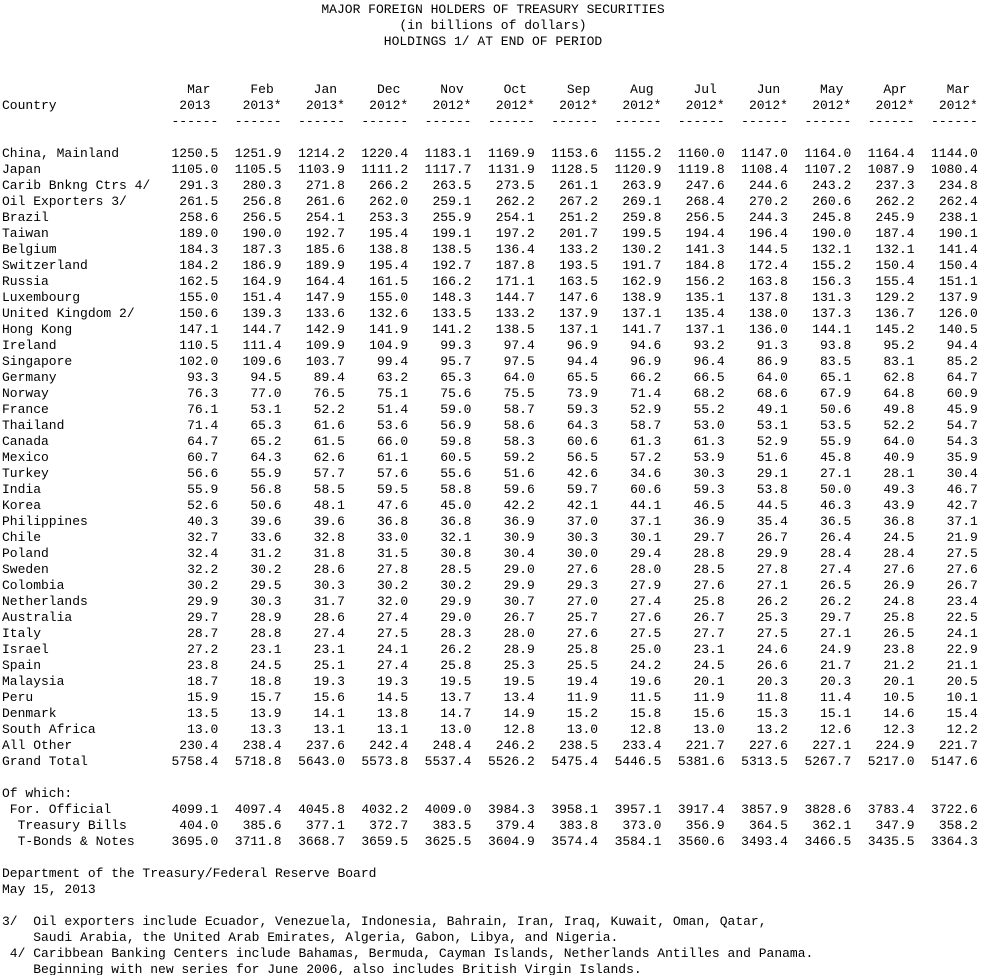 The width and height of the screenshot is (984, 975). Describe the element at coordinates (76, 185) in the screenshot. I see `country-label: Carib Bnkng Ctrs 4/` at that location.